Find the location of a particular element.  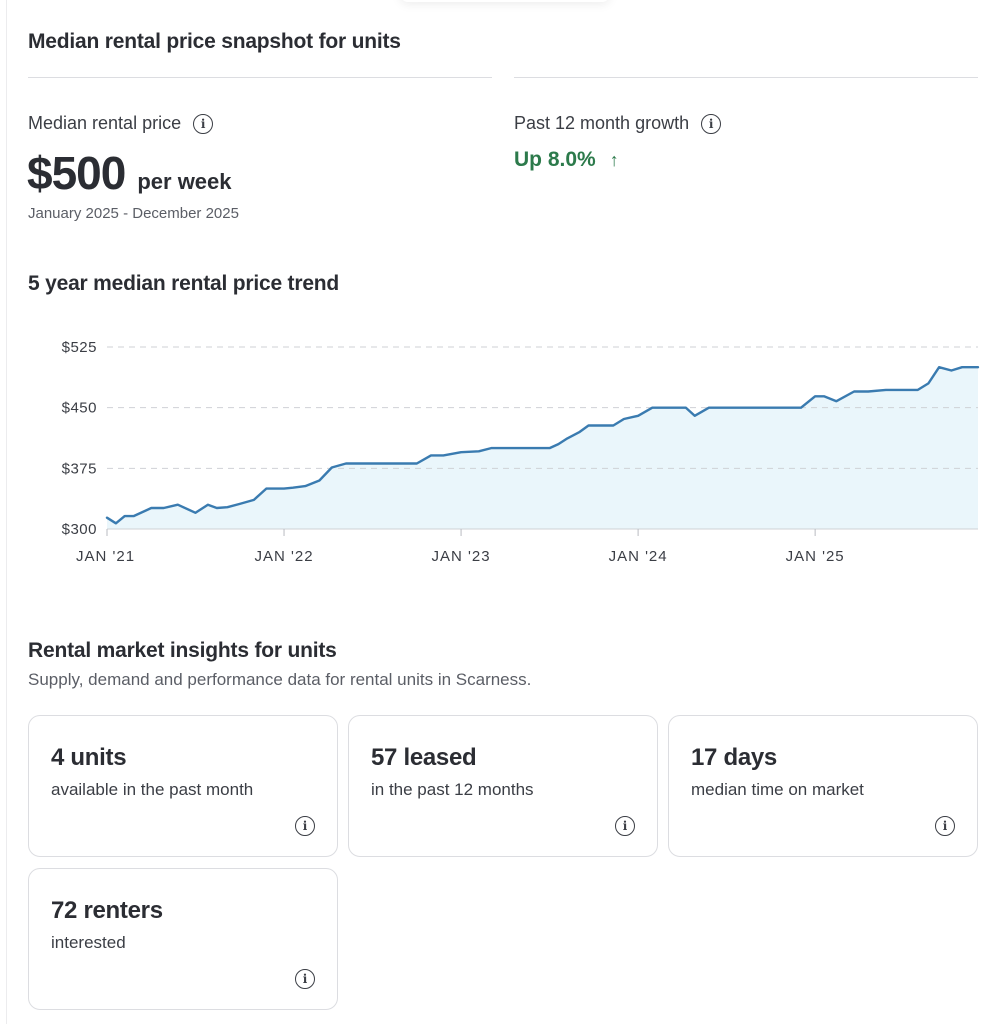

median-price-info-icon: i is located at coordinates (203, 123).